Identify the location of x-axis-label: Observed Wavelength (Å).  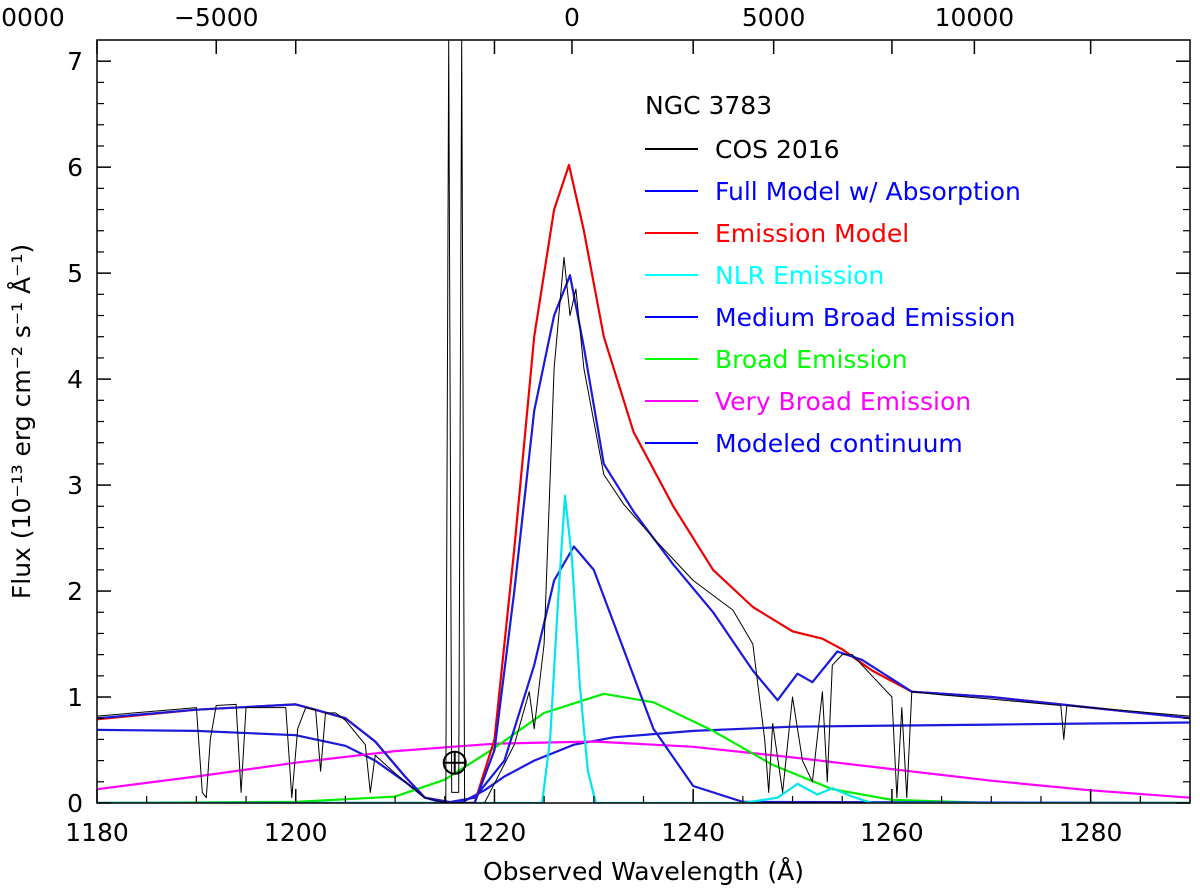
(643, 871).